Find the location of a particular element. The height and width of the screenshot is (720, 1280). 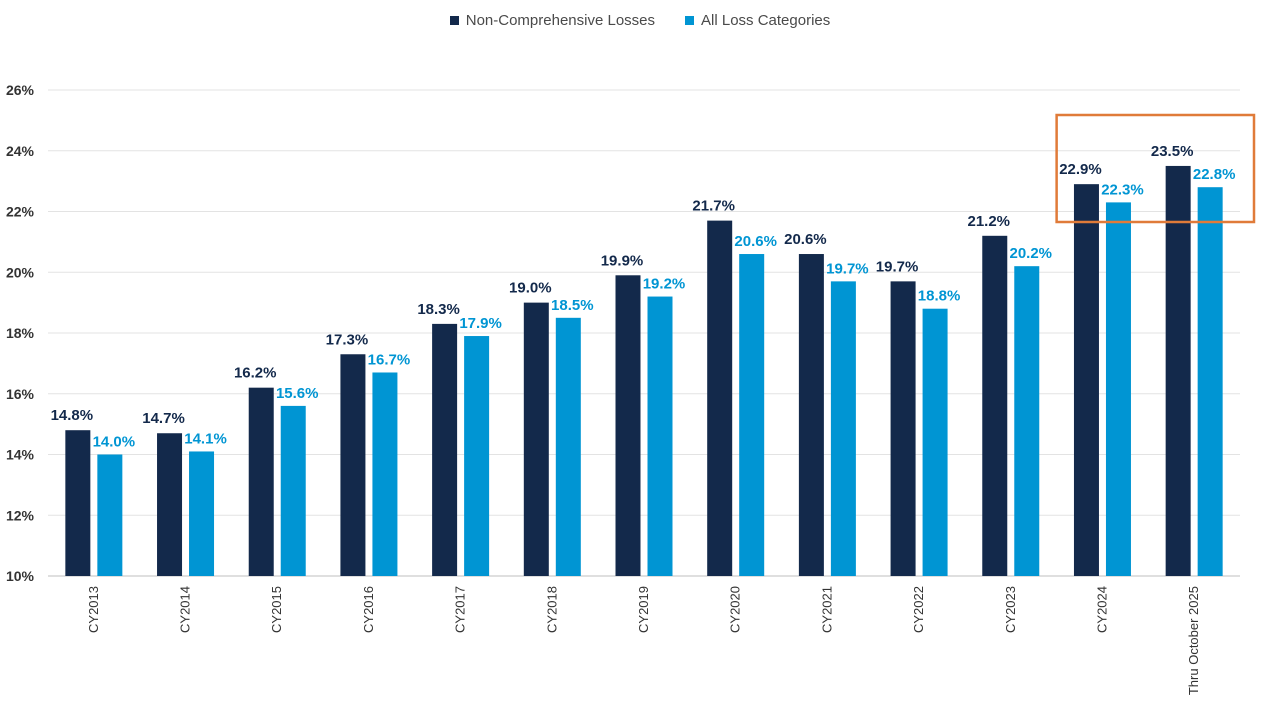

legend-swatch-all-loss is located at coordinates (690, 20).